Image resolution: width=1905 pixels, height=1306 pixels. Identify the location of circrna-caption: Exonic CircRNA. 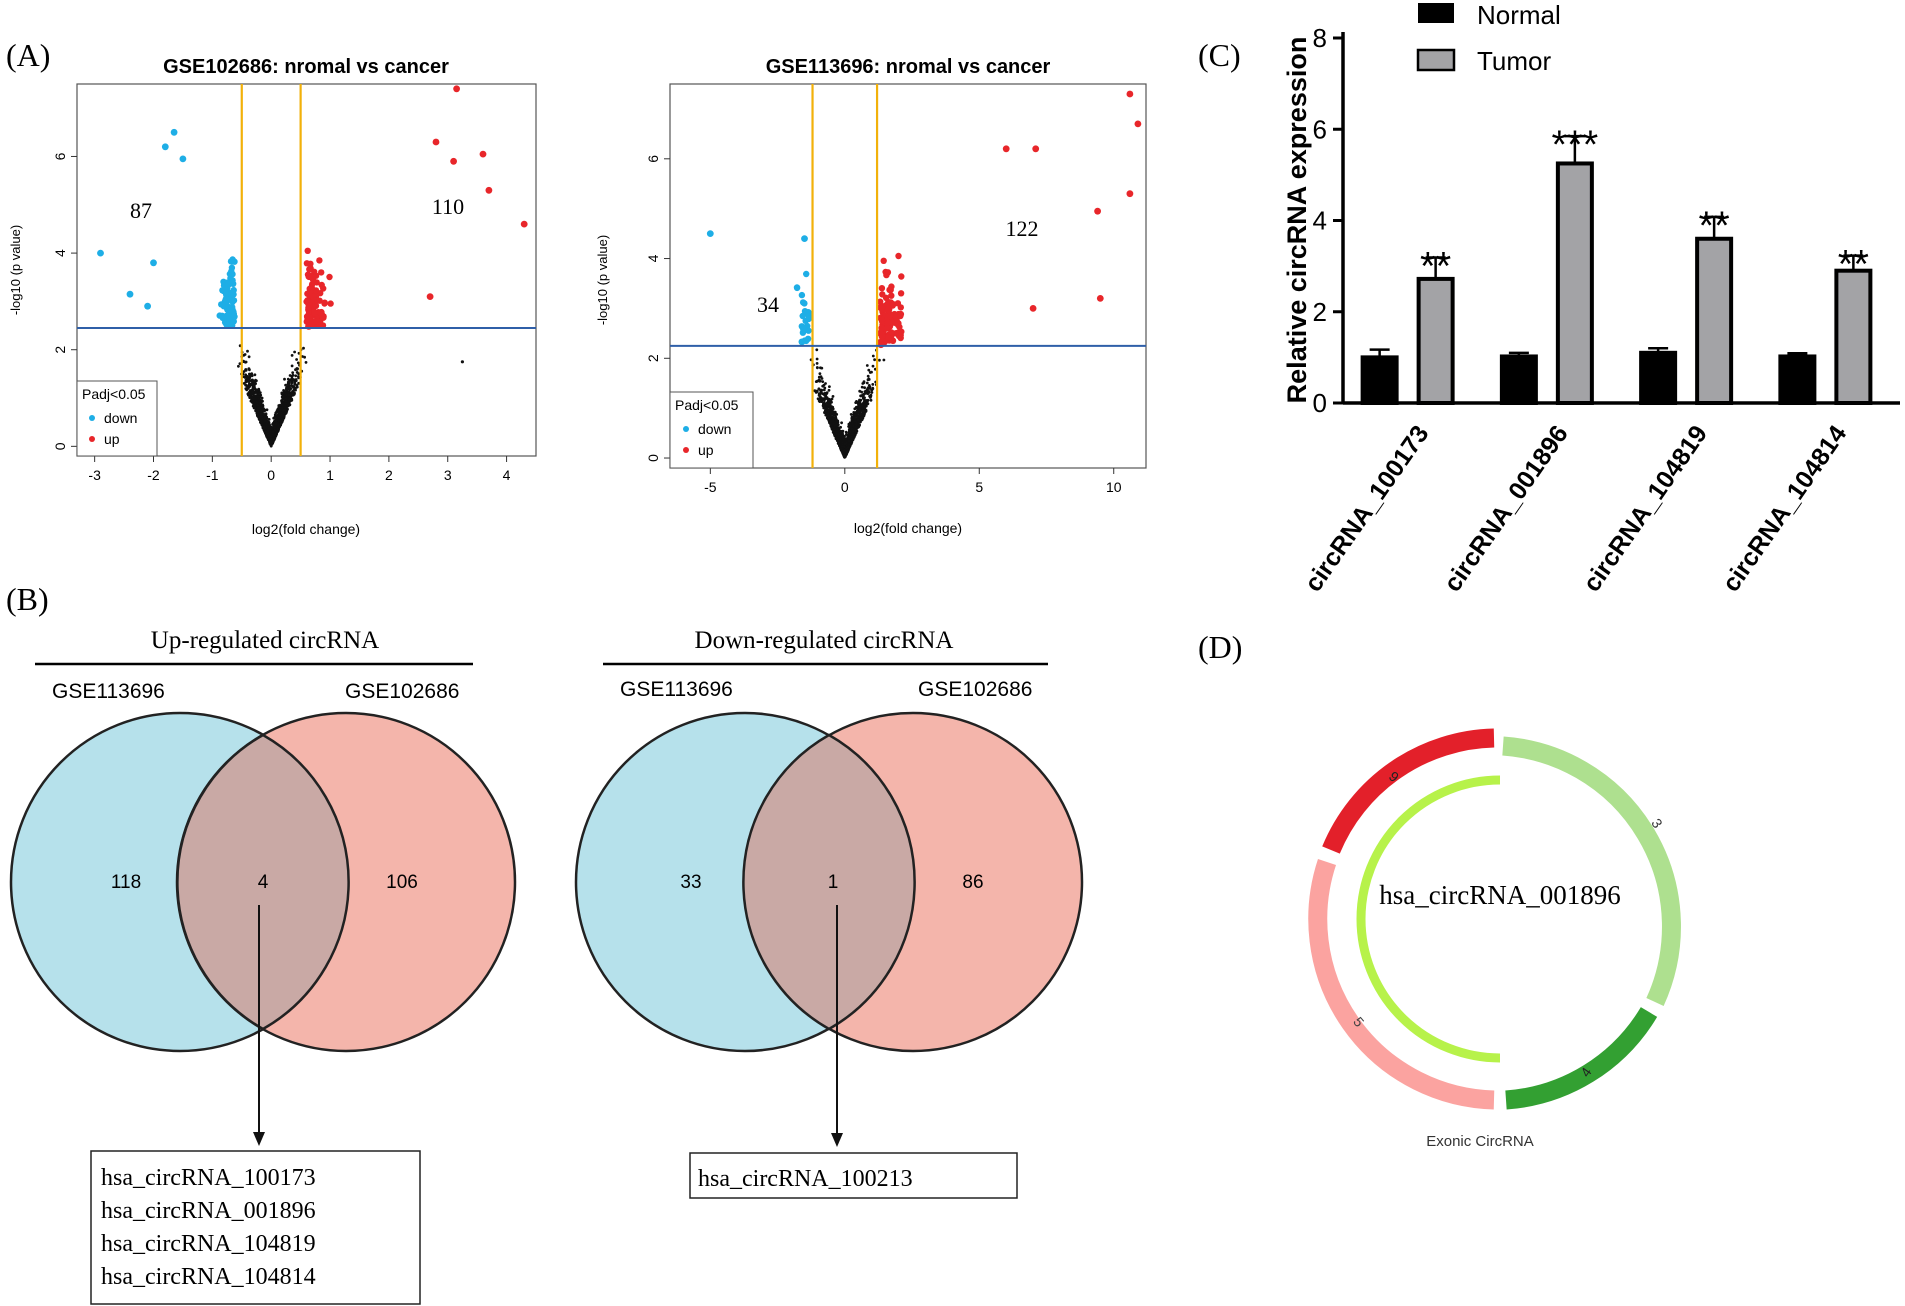
(1480, 1141).